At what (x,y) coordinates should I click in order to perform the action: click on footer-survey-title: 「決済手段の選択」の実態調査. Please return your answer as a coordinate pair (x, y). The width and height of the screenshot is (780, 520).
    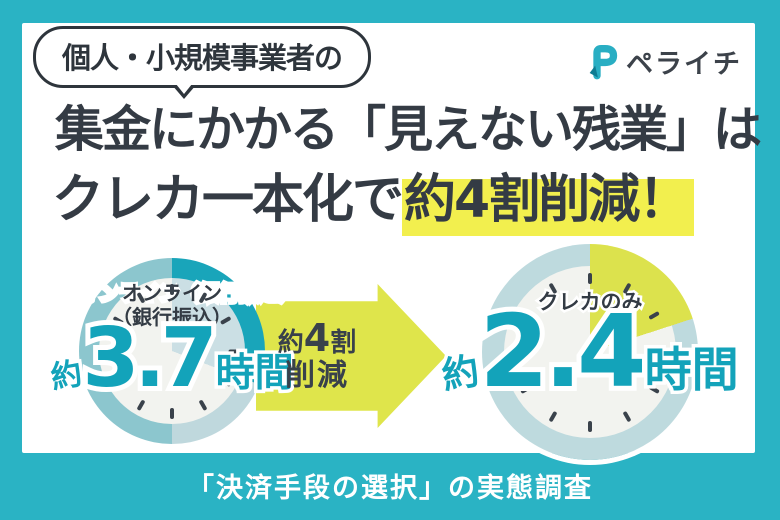
    Looking at the image, I should click on (390, 488).